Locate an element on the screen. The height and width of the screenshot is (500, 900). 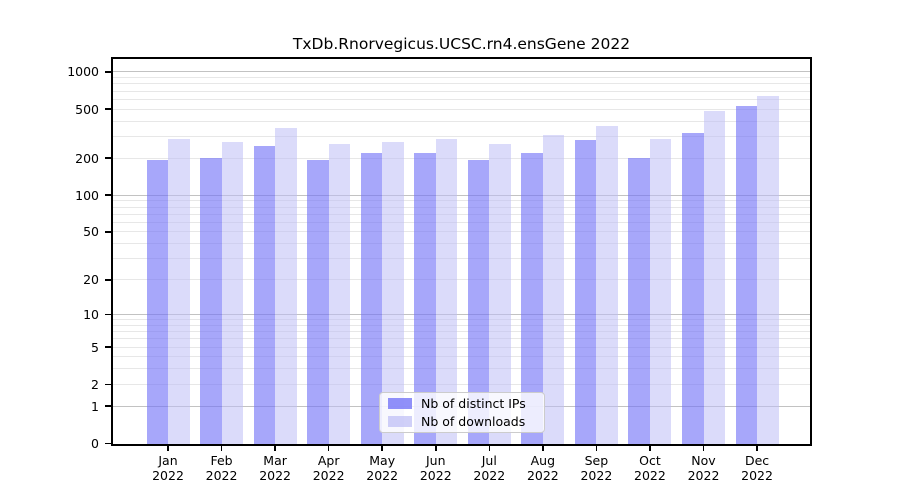
legend-label-distinct-ips: Nb of distinct IPs is located at coordinates (473, 404).